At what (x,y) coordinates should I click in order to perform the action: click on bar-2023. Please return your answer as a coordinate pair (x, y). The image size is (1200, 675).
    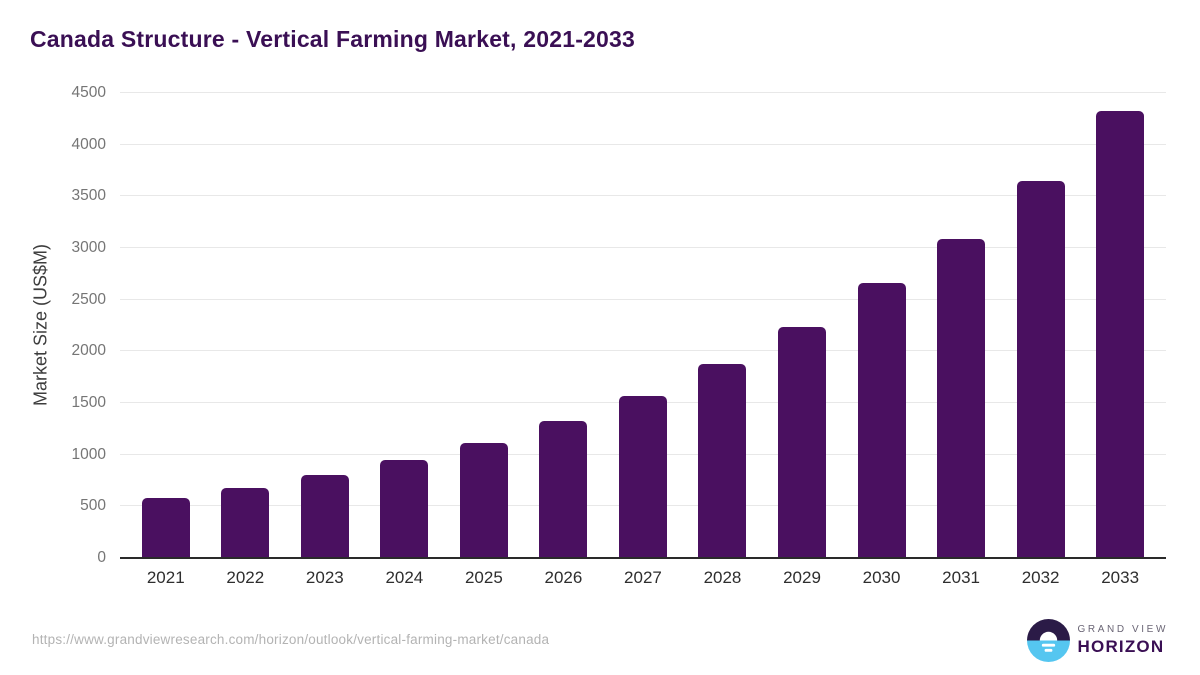
    Looking at the image, I should click on (324, 516).